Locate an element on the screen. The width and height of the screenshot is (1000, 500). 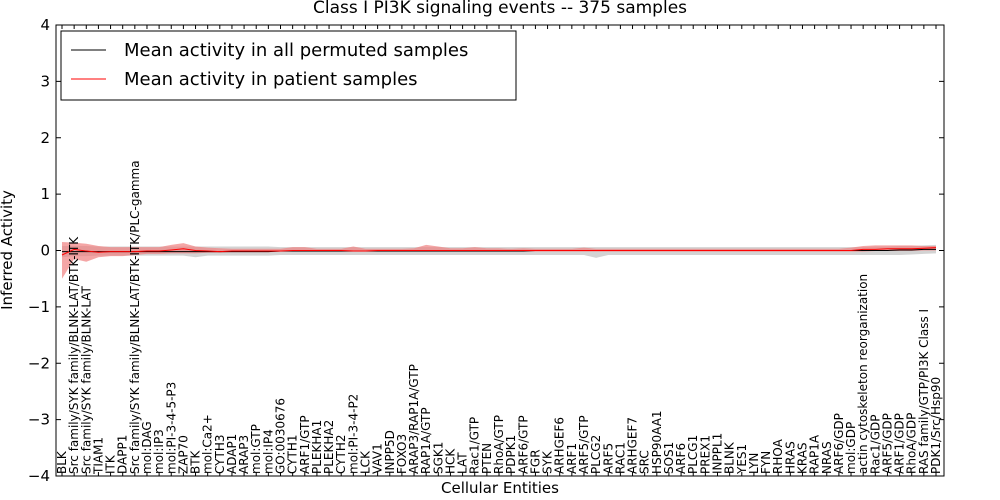
x-tick-label: ITK is located at coordinates (111, 464).